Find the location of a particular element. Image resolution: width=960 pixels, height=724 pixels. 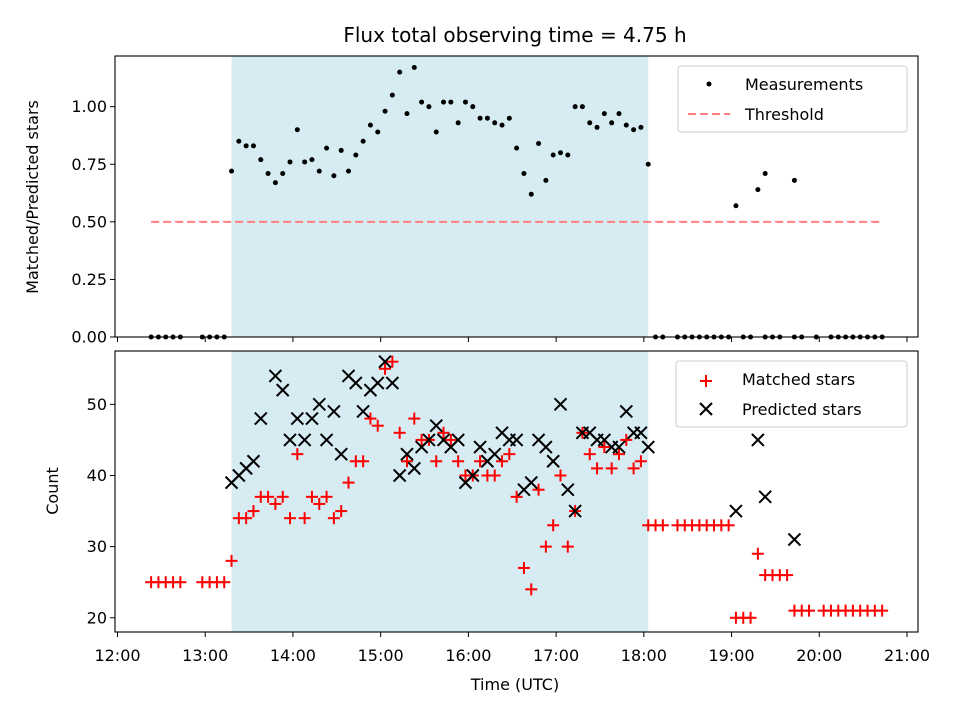

legend-threshold-label: Threshold is located at coordinates (784, 114).